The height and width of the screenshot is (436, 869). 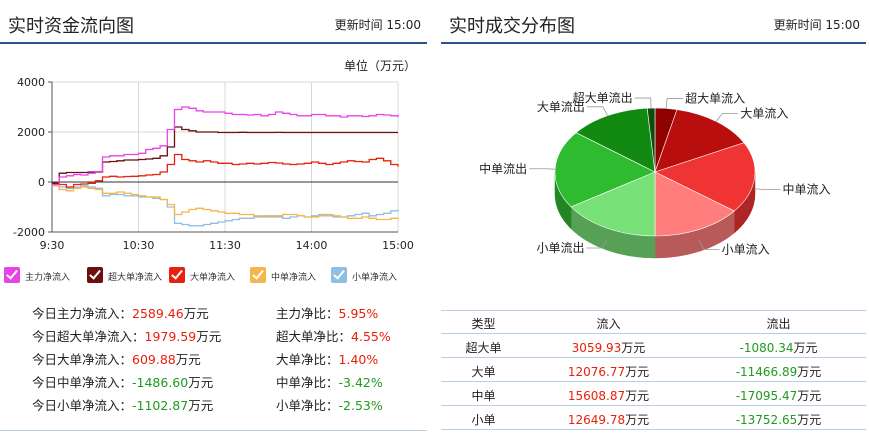 What do you see at coordinates (778, 396) in the screenshot?
I see `outflow-cell: -17095.47万元` at bounding box center [778, 396].